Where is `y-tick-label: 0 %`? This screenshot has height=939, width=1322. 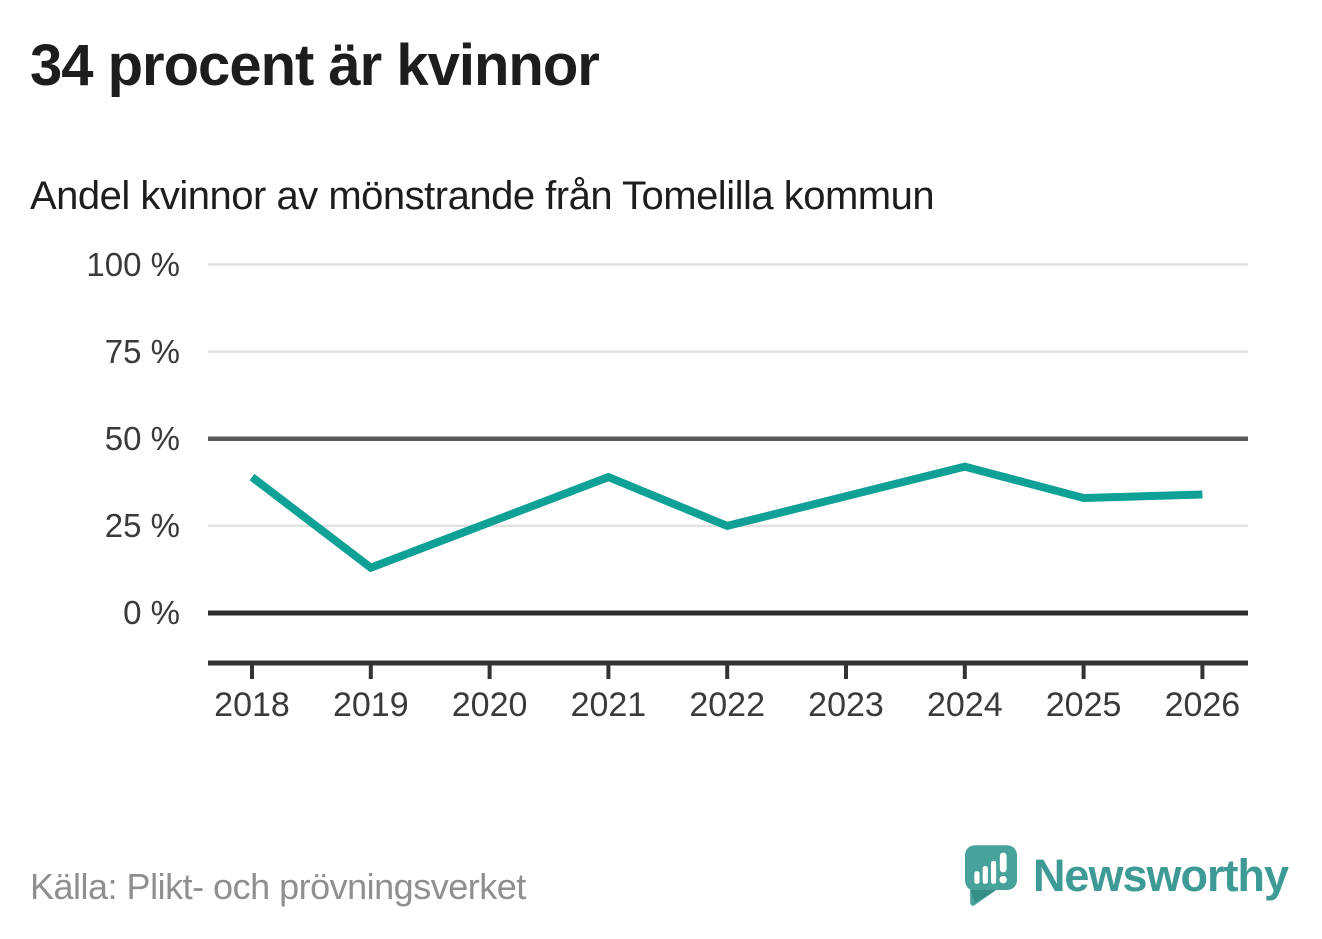 y-tick-label: 0 % is located at coordinates (151, 612).